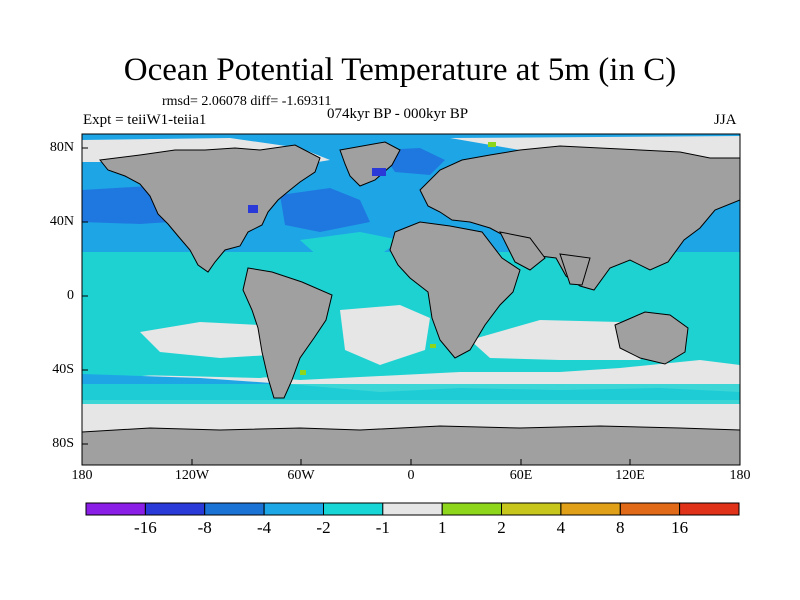 The image size is (800, 600). I want to click on patch-southern-cyan-band, so click(411, 394).